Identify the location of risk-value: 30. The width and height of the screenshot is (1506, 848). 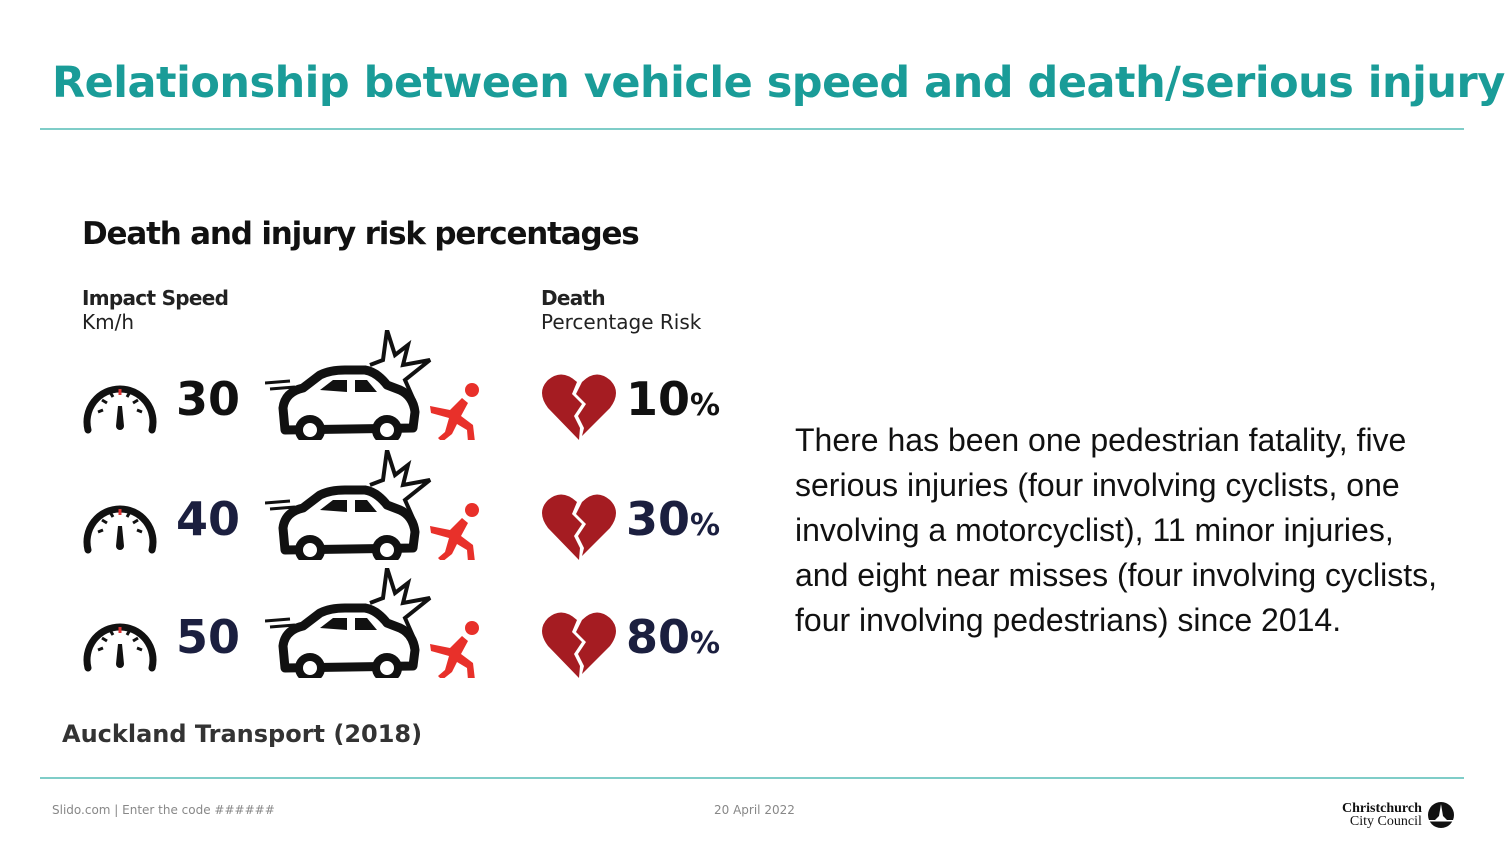
(658, 519).